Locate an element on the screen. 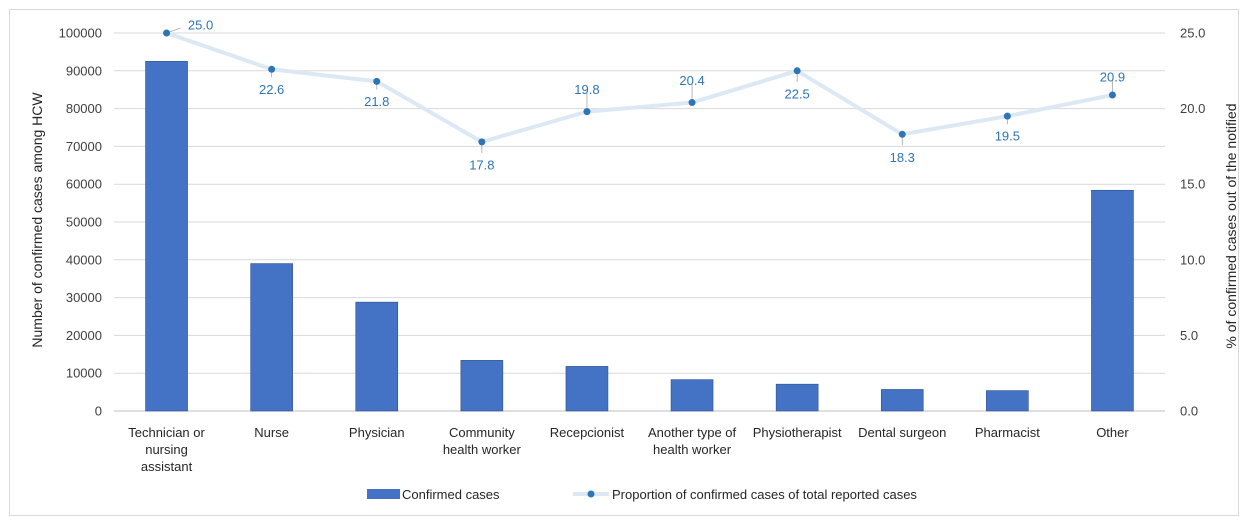  y-tick-label: 0 is located at coordinates (98, 411).